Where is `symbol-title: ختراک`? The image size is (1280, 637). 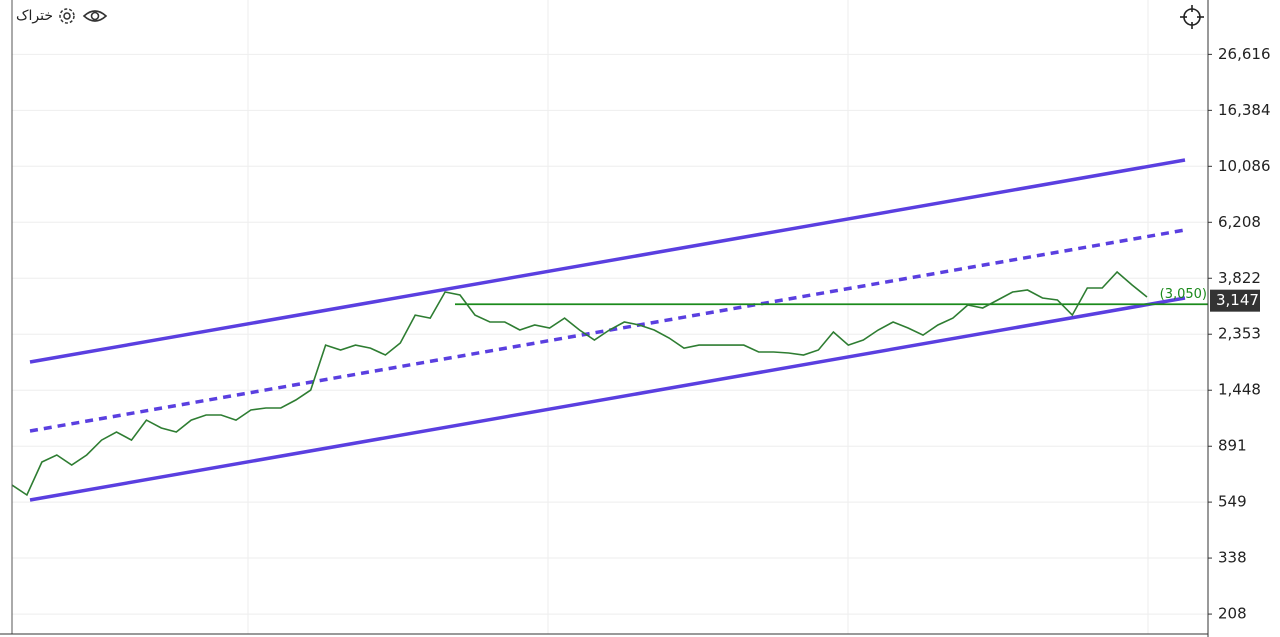 symbol-title: ختراک is located at coordinates (34, 16).